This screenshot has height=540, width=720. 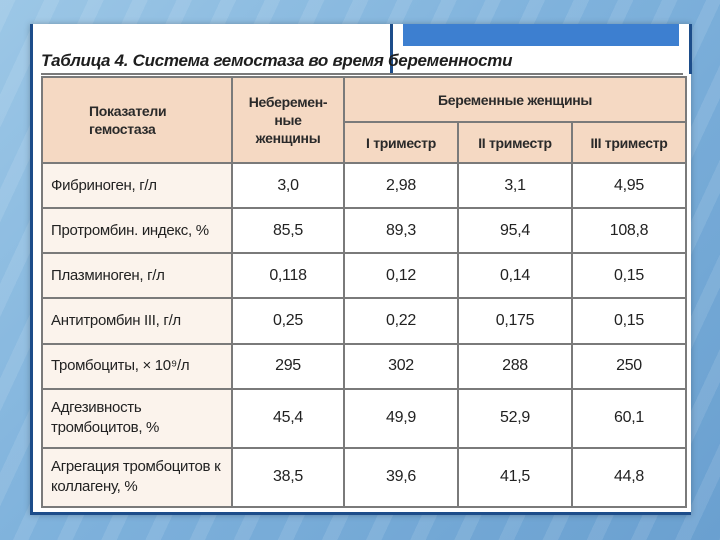 What do you see at coordinates (515, 418) in the screenshot?
I see `cell-value: 52,9` at bounding box center [515, 418].